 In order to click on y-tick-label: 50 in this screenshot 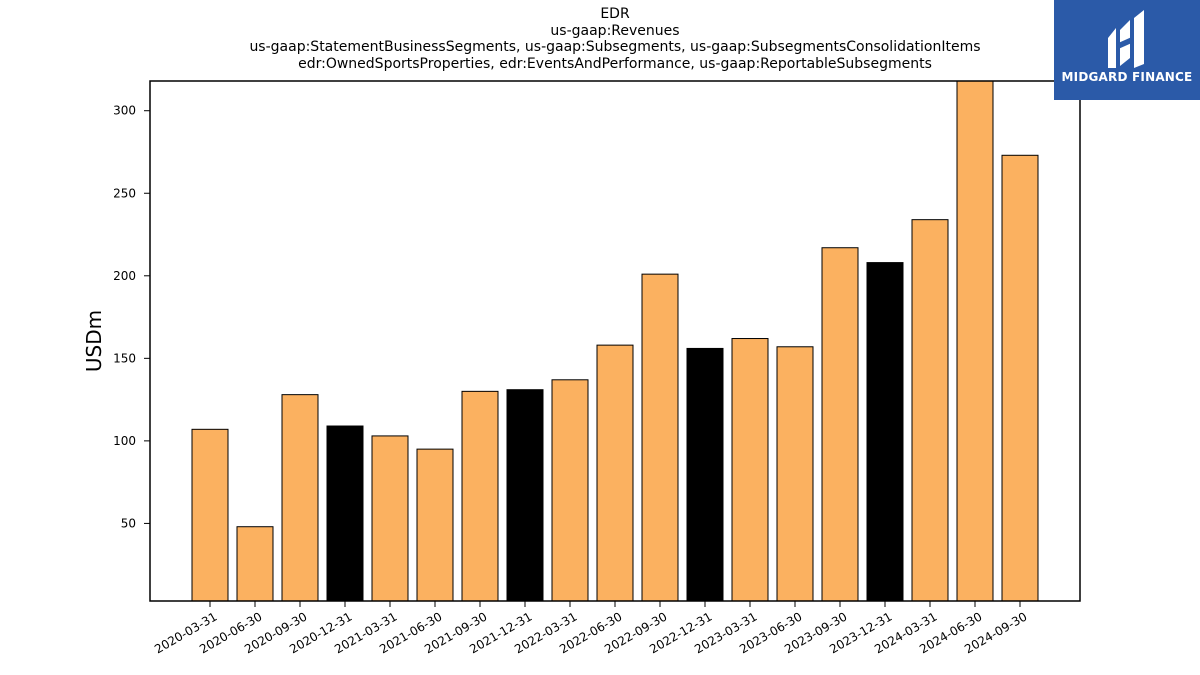, I will do `click(128, 523)`.